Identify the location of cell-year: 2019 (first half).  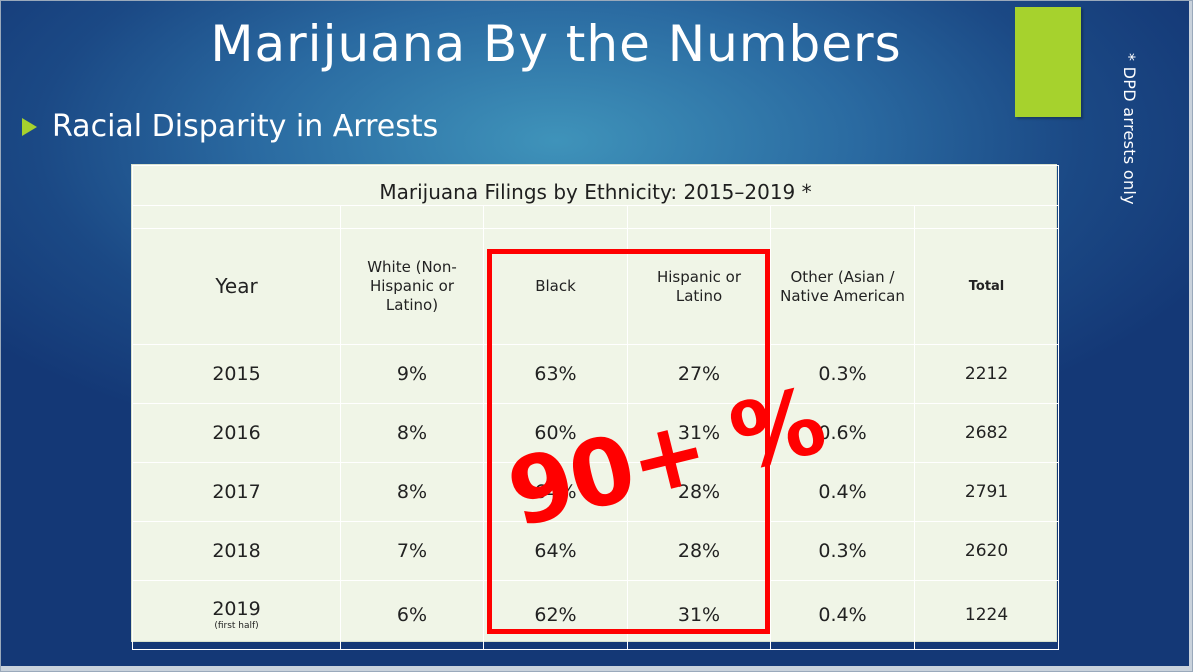
(236, 615).